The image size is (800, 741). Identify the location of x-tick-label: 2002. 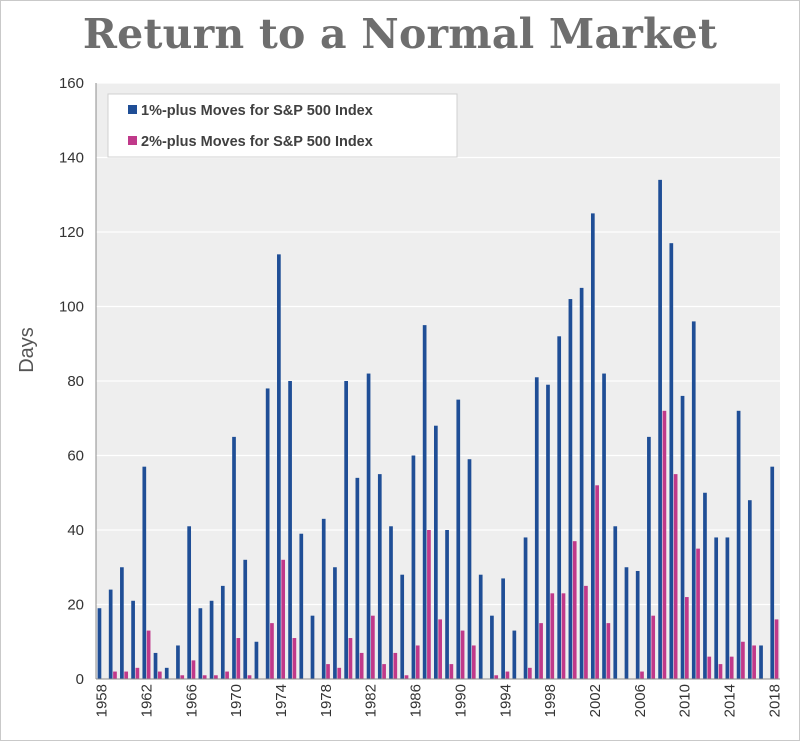
(595, 700).